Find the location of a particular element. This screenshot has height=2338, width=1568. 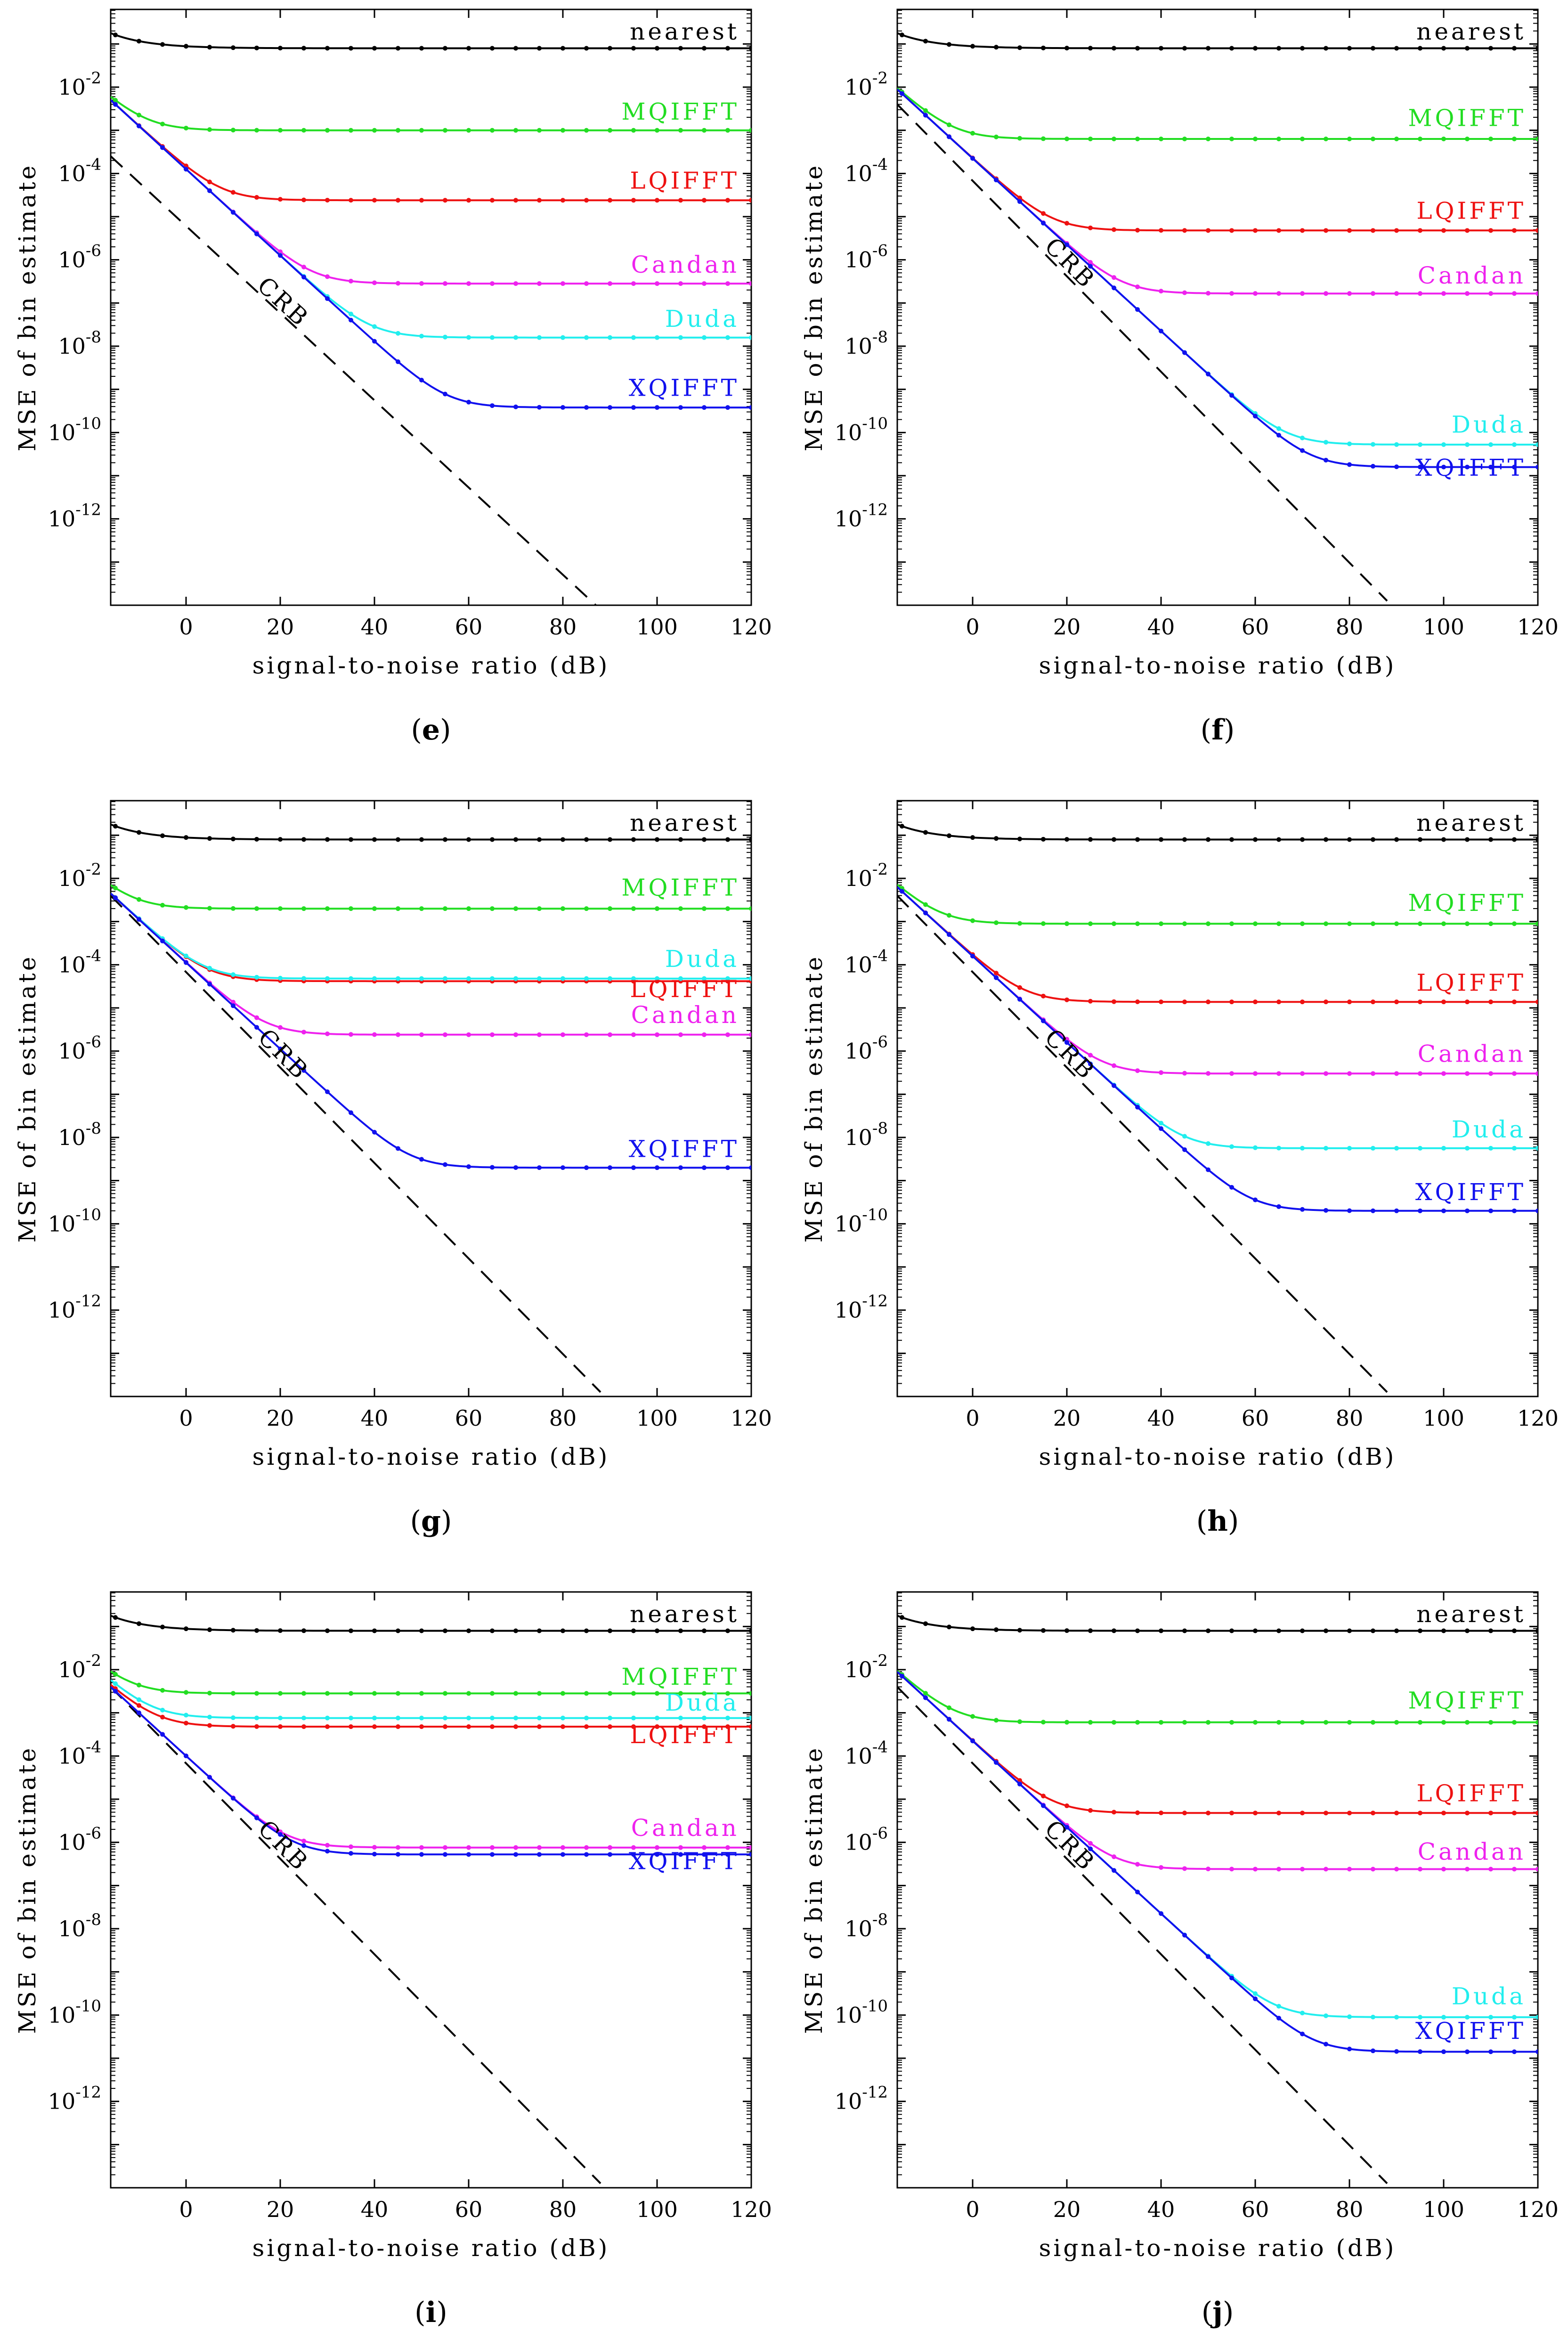

crb-line is located at coordinates (1142, 1935).